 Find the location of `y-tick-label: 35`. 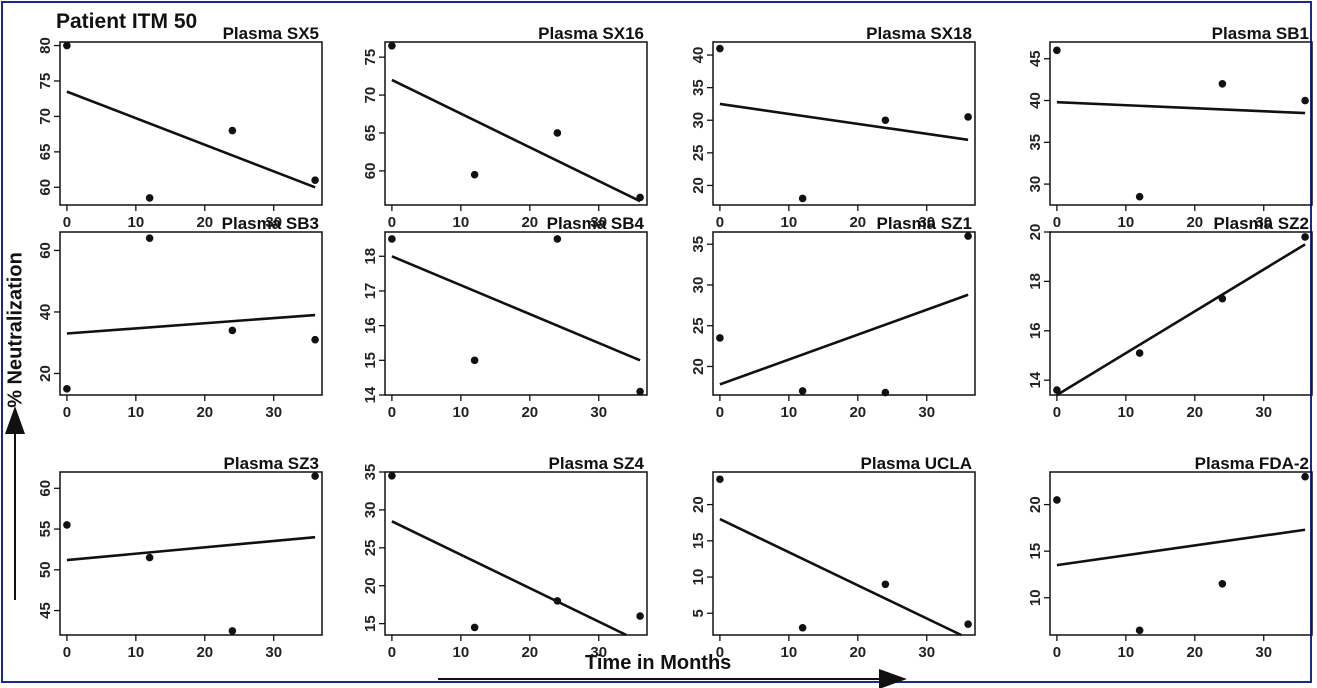

y-tick-label: 35 is located at coordinates (698, 244).